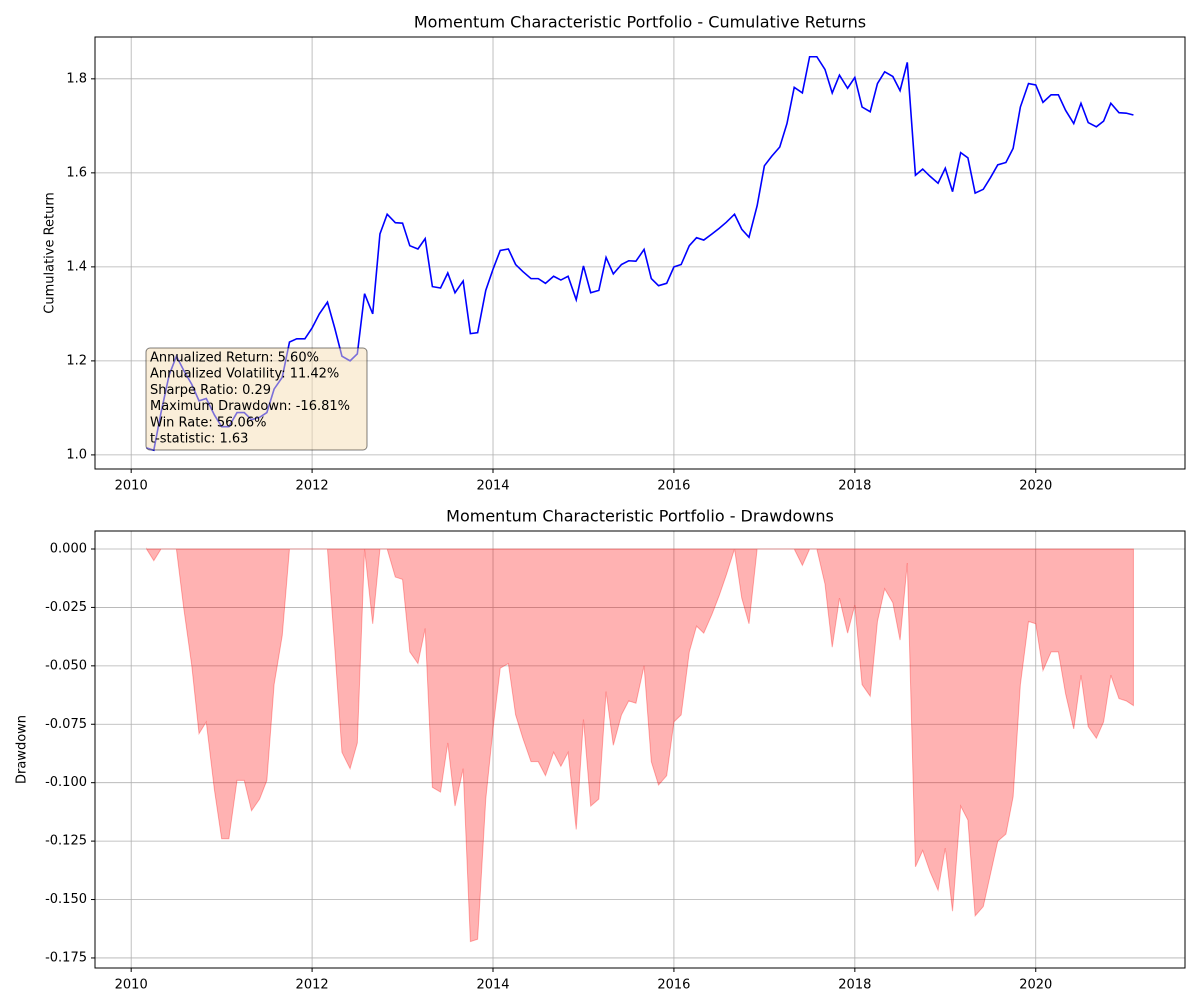  I want to click on y-tick-label: 1.4, so click(76, 266).